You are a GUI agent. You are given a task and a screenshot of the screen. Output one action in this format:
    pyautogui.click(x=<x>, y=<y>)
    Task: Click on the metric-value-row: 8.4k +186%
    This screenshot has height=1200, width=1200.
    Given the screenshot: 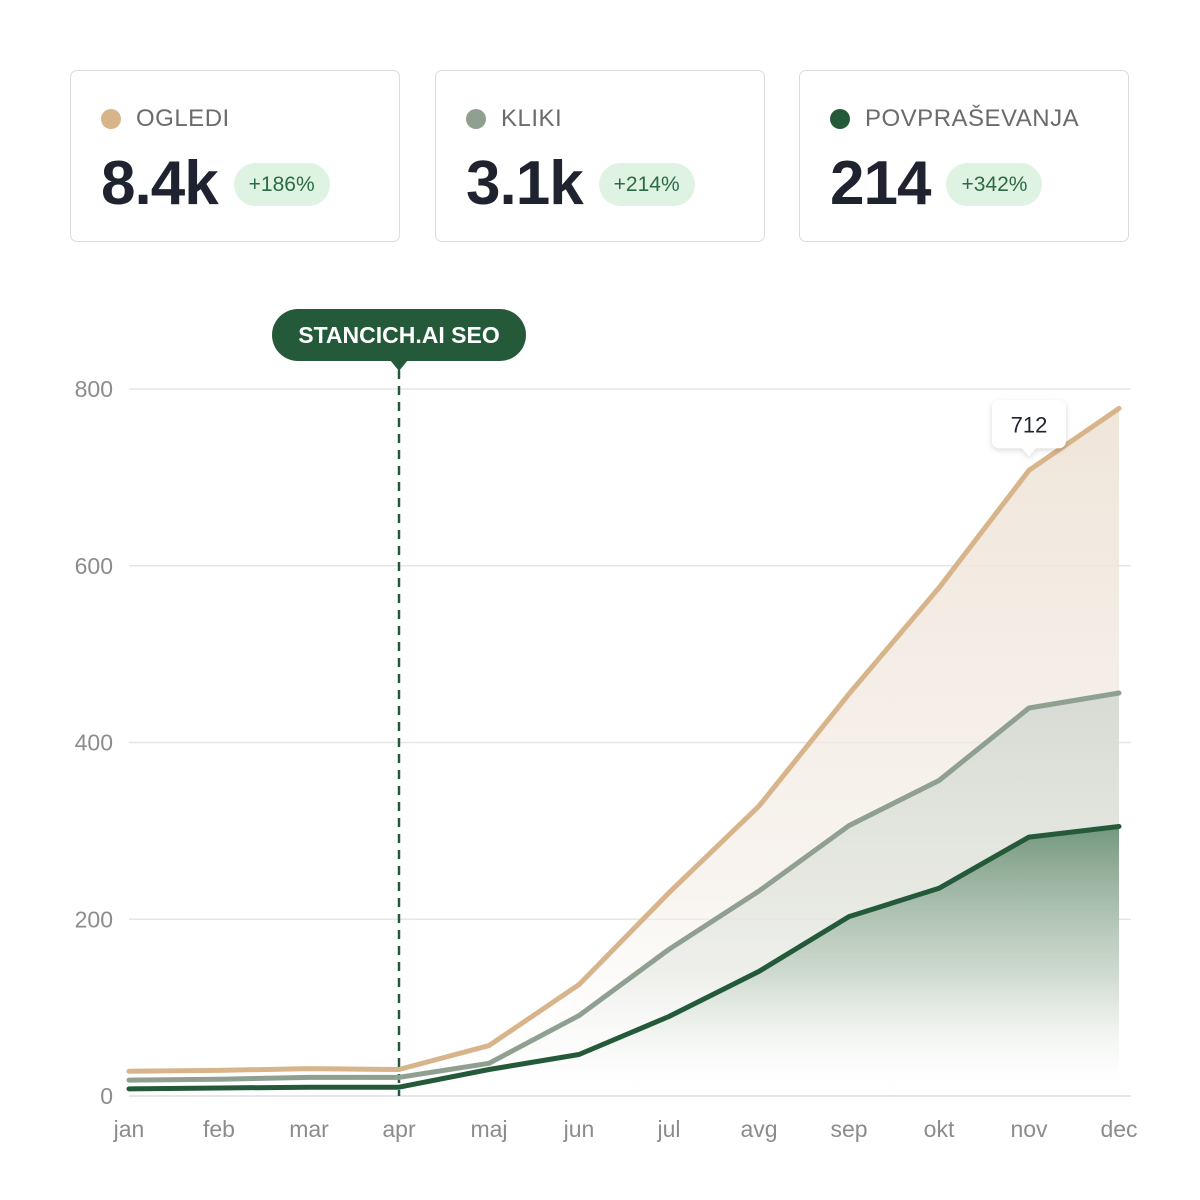 What is the action you would take?
    pyautogui.click(x=215, y=184)
    